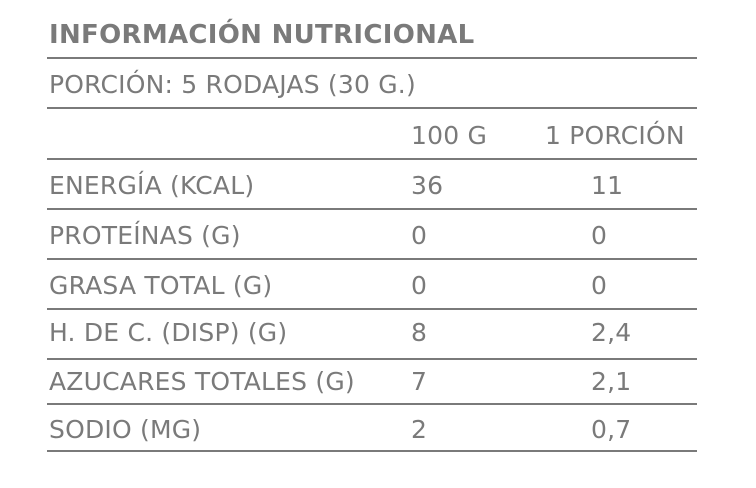 Image resolution: width=756 pixels, height=488 pixels. What do you see at coordinates (145, 235) in the screenshot?
I see `nutrient-label: PROTEÍNAS (G)` at bounding box center [145, 235].